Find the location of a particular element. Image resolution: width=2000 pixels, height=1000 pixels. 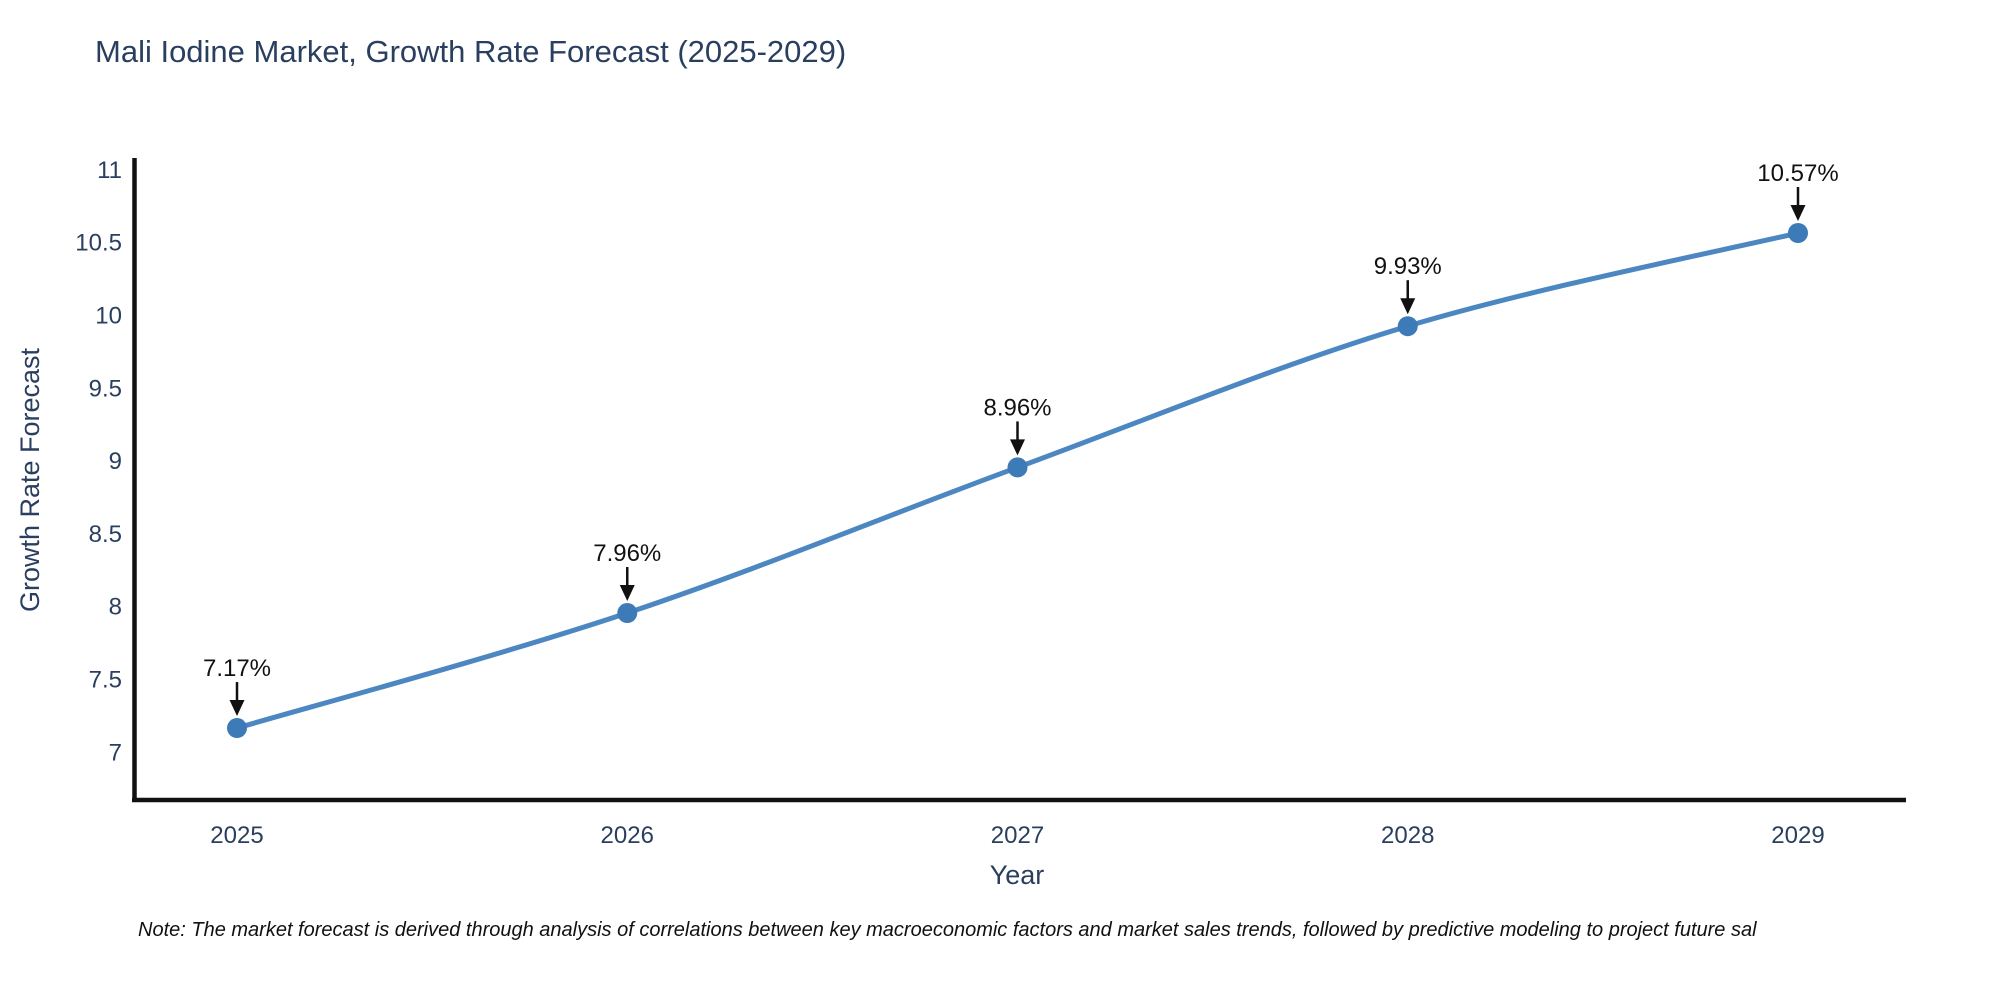

data-point-label: 10.57% is located at coordinates (1797, 173).